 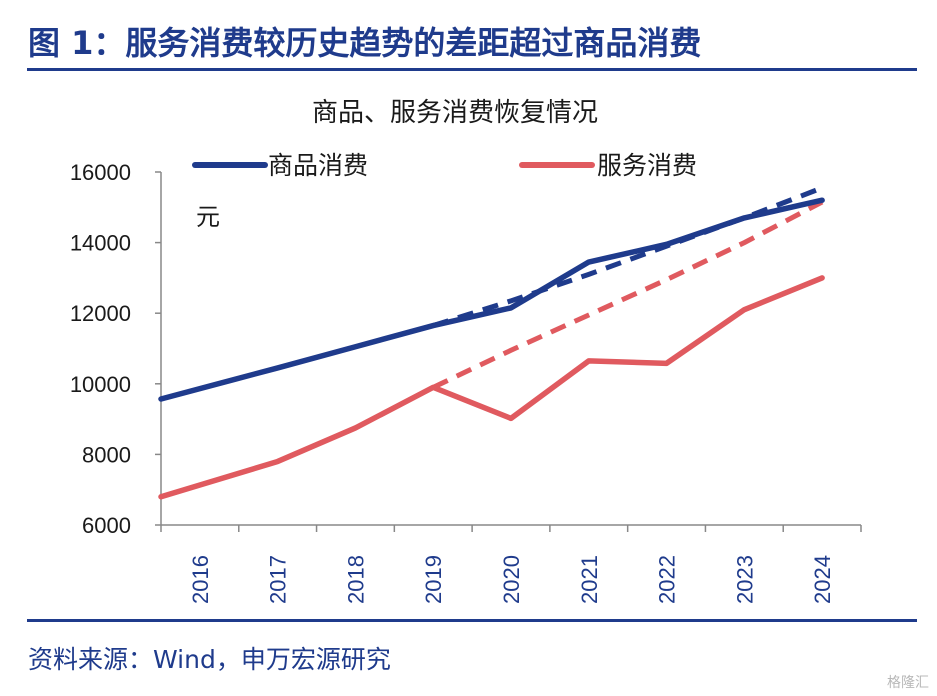 I want to click on chart-title: 商品、服务消费恢复情况, so click(x=455, y=113).